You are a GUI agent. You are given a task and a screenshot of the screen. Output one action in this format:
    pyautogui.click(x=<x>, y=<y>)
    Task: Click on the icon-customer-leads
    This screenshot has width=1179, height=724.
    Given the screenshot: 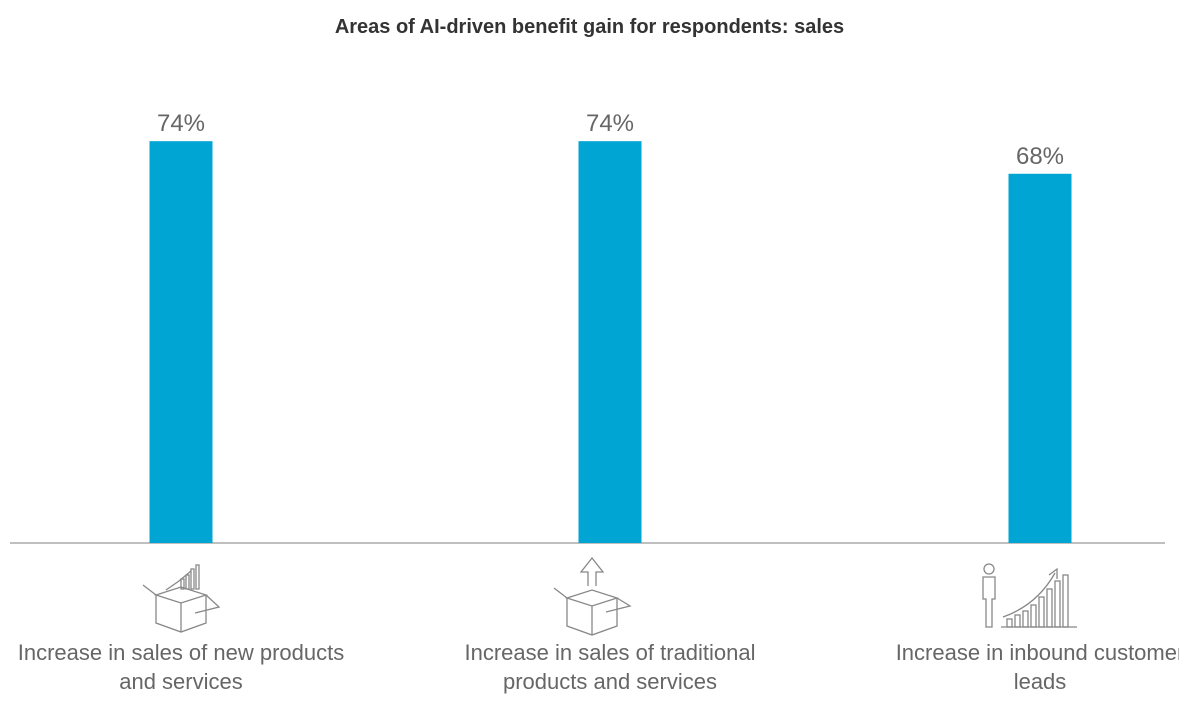 What is the action you would take?
    pyautogui.click(x=1029, y=595)
    